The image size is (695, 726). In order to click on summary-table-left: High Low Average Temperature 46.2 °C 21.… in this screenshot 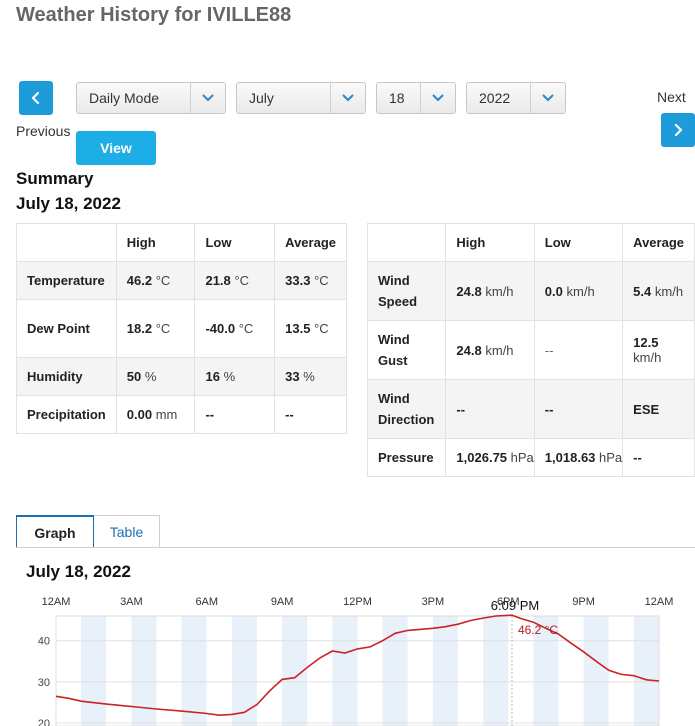, I will do `click(181, 328)`.